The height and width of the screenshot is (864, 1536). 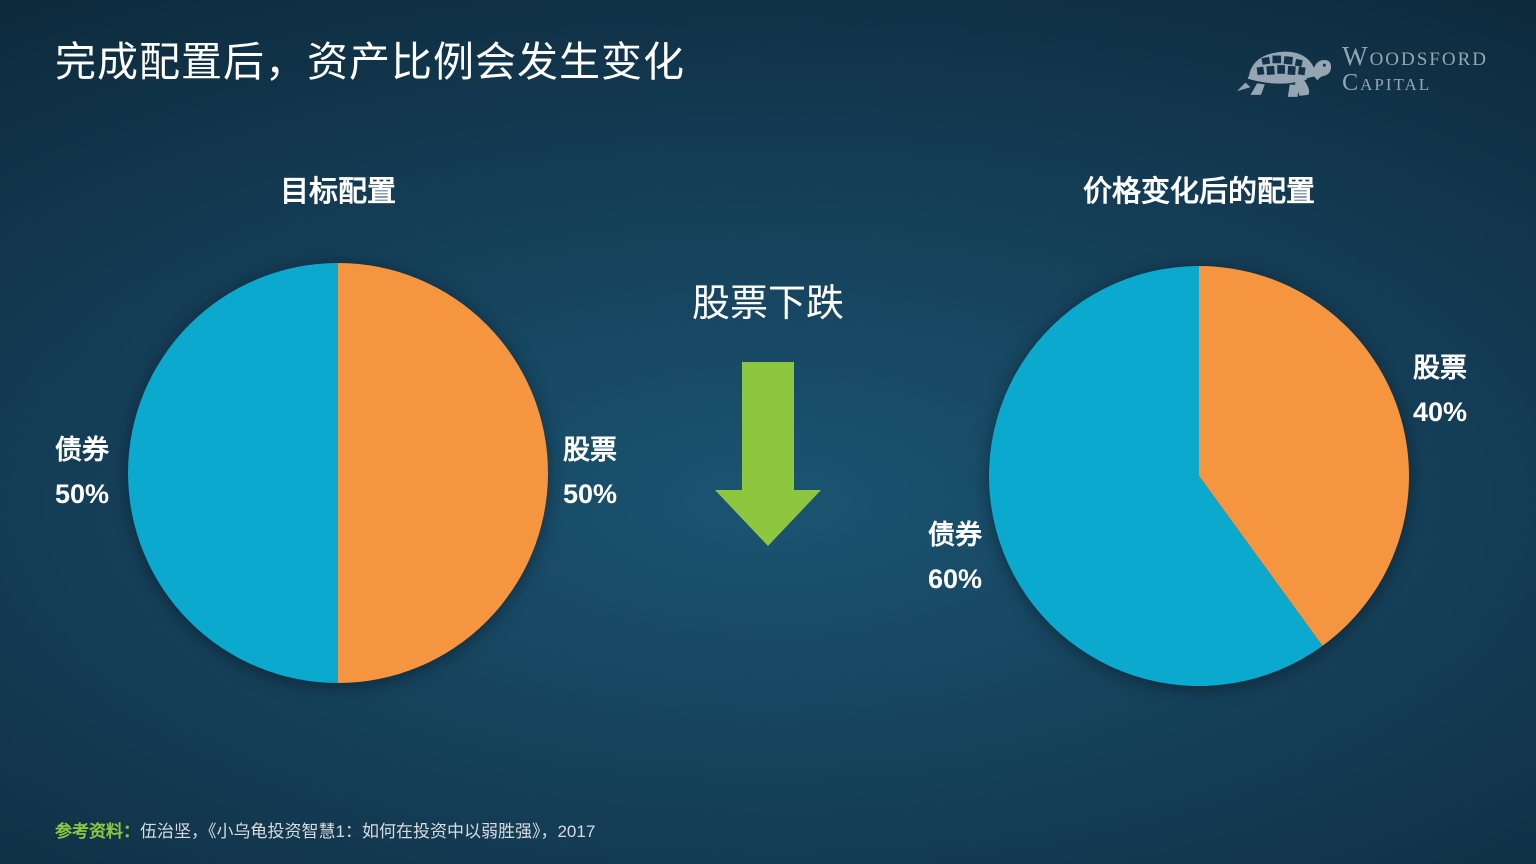 What do you see at coordinates (97, 831) in the screenshot?
I see `reference-label: 参考资料：` at bounding box center [97, 831].